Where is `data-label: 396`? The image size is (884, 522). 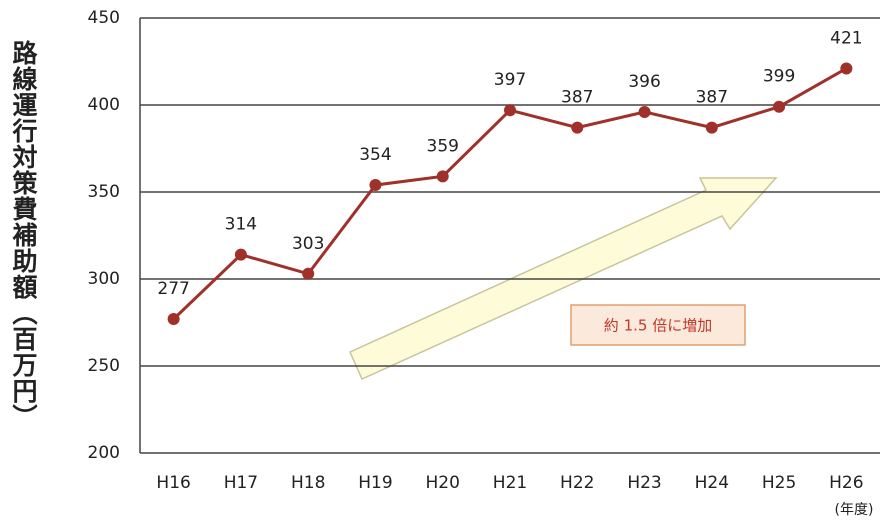 data-label: 396 is located at coordinates (644, 82).